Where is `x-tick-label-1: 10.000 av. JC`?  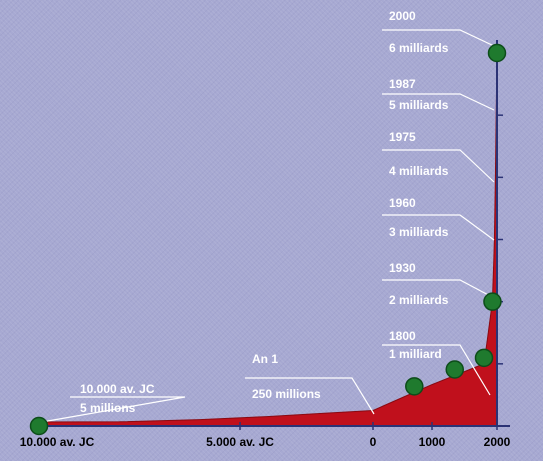
x-tick-label-1: 10.000 av. JC is located at coordinates (57, 442).